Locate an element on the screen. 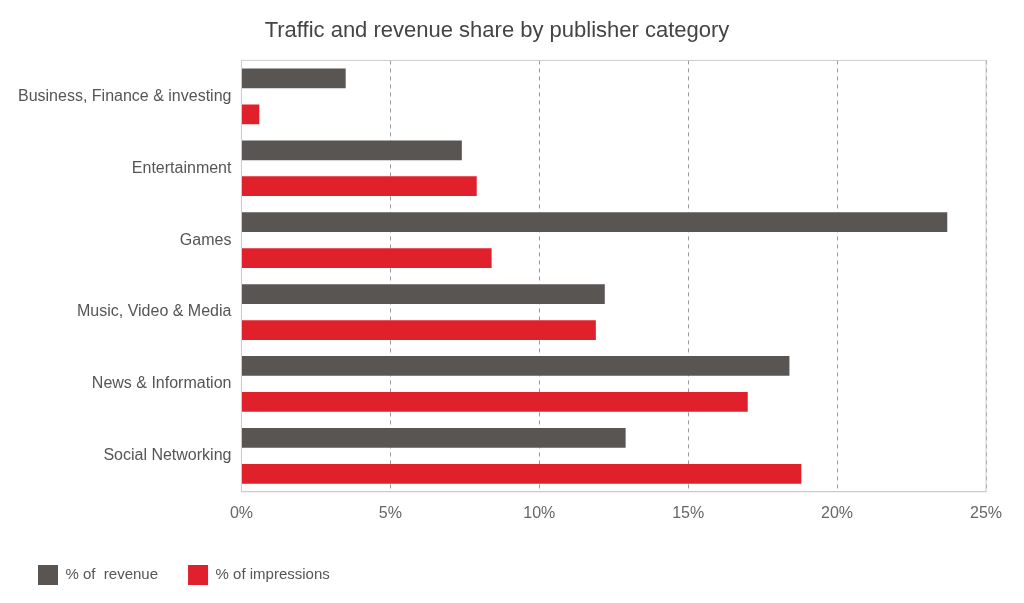  x-tick-label: 25% is located at coordinates (986, 512).